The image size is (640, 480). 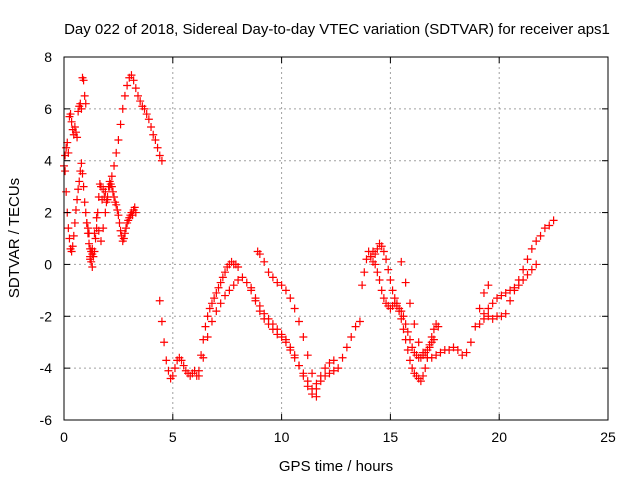 I want to click on y-tick-label: 4, so click(x=48, y=161).